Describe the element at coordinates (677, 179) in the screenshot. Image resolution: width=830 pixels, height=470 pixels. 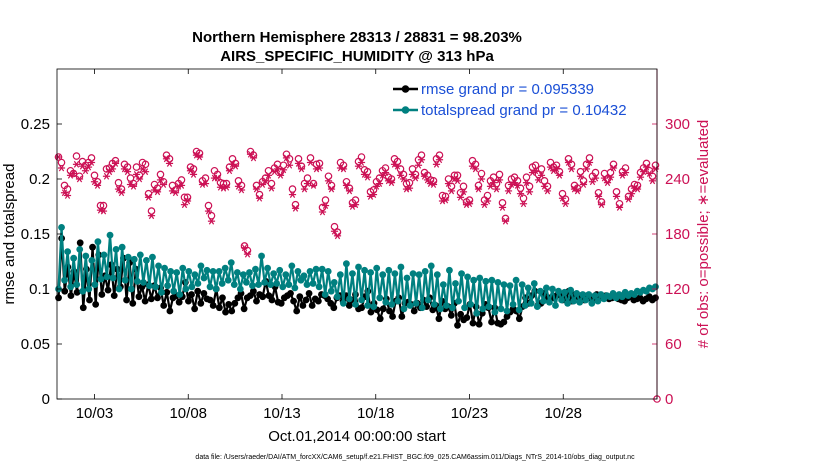
I see `y-right-tick-label: 240` at that location.